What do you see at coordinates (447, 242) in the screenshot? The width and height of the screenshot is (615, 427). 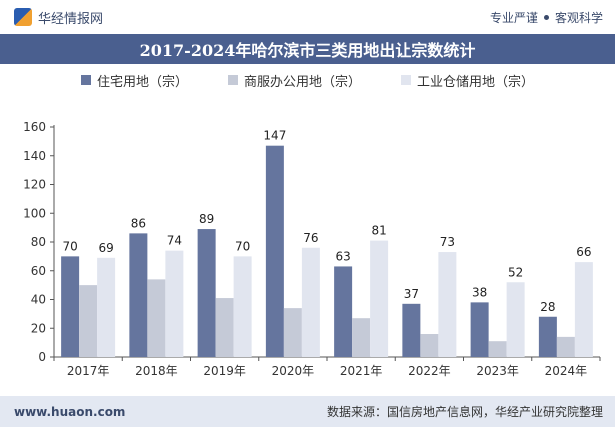 I see `data-label-industrial: 73` at bounding box center [447, 242].